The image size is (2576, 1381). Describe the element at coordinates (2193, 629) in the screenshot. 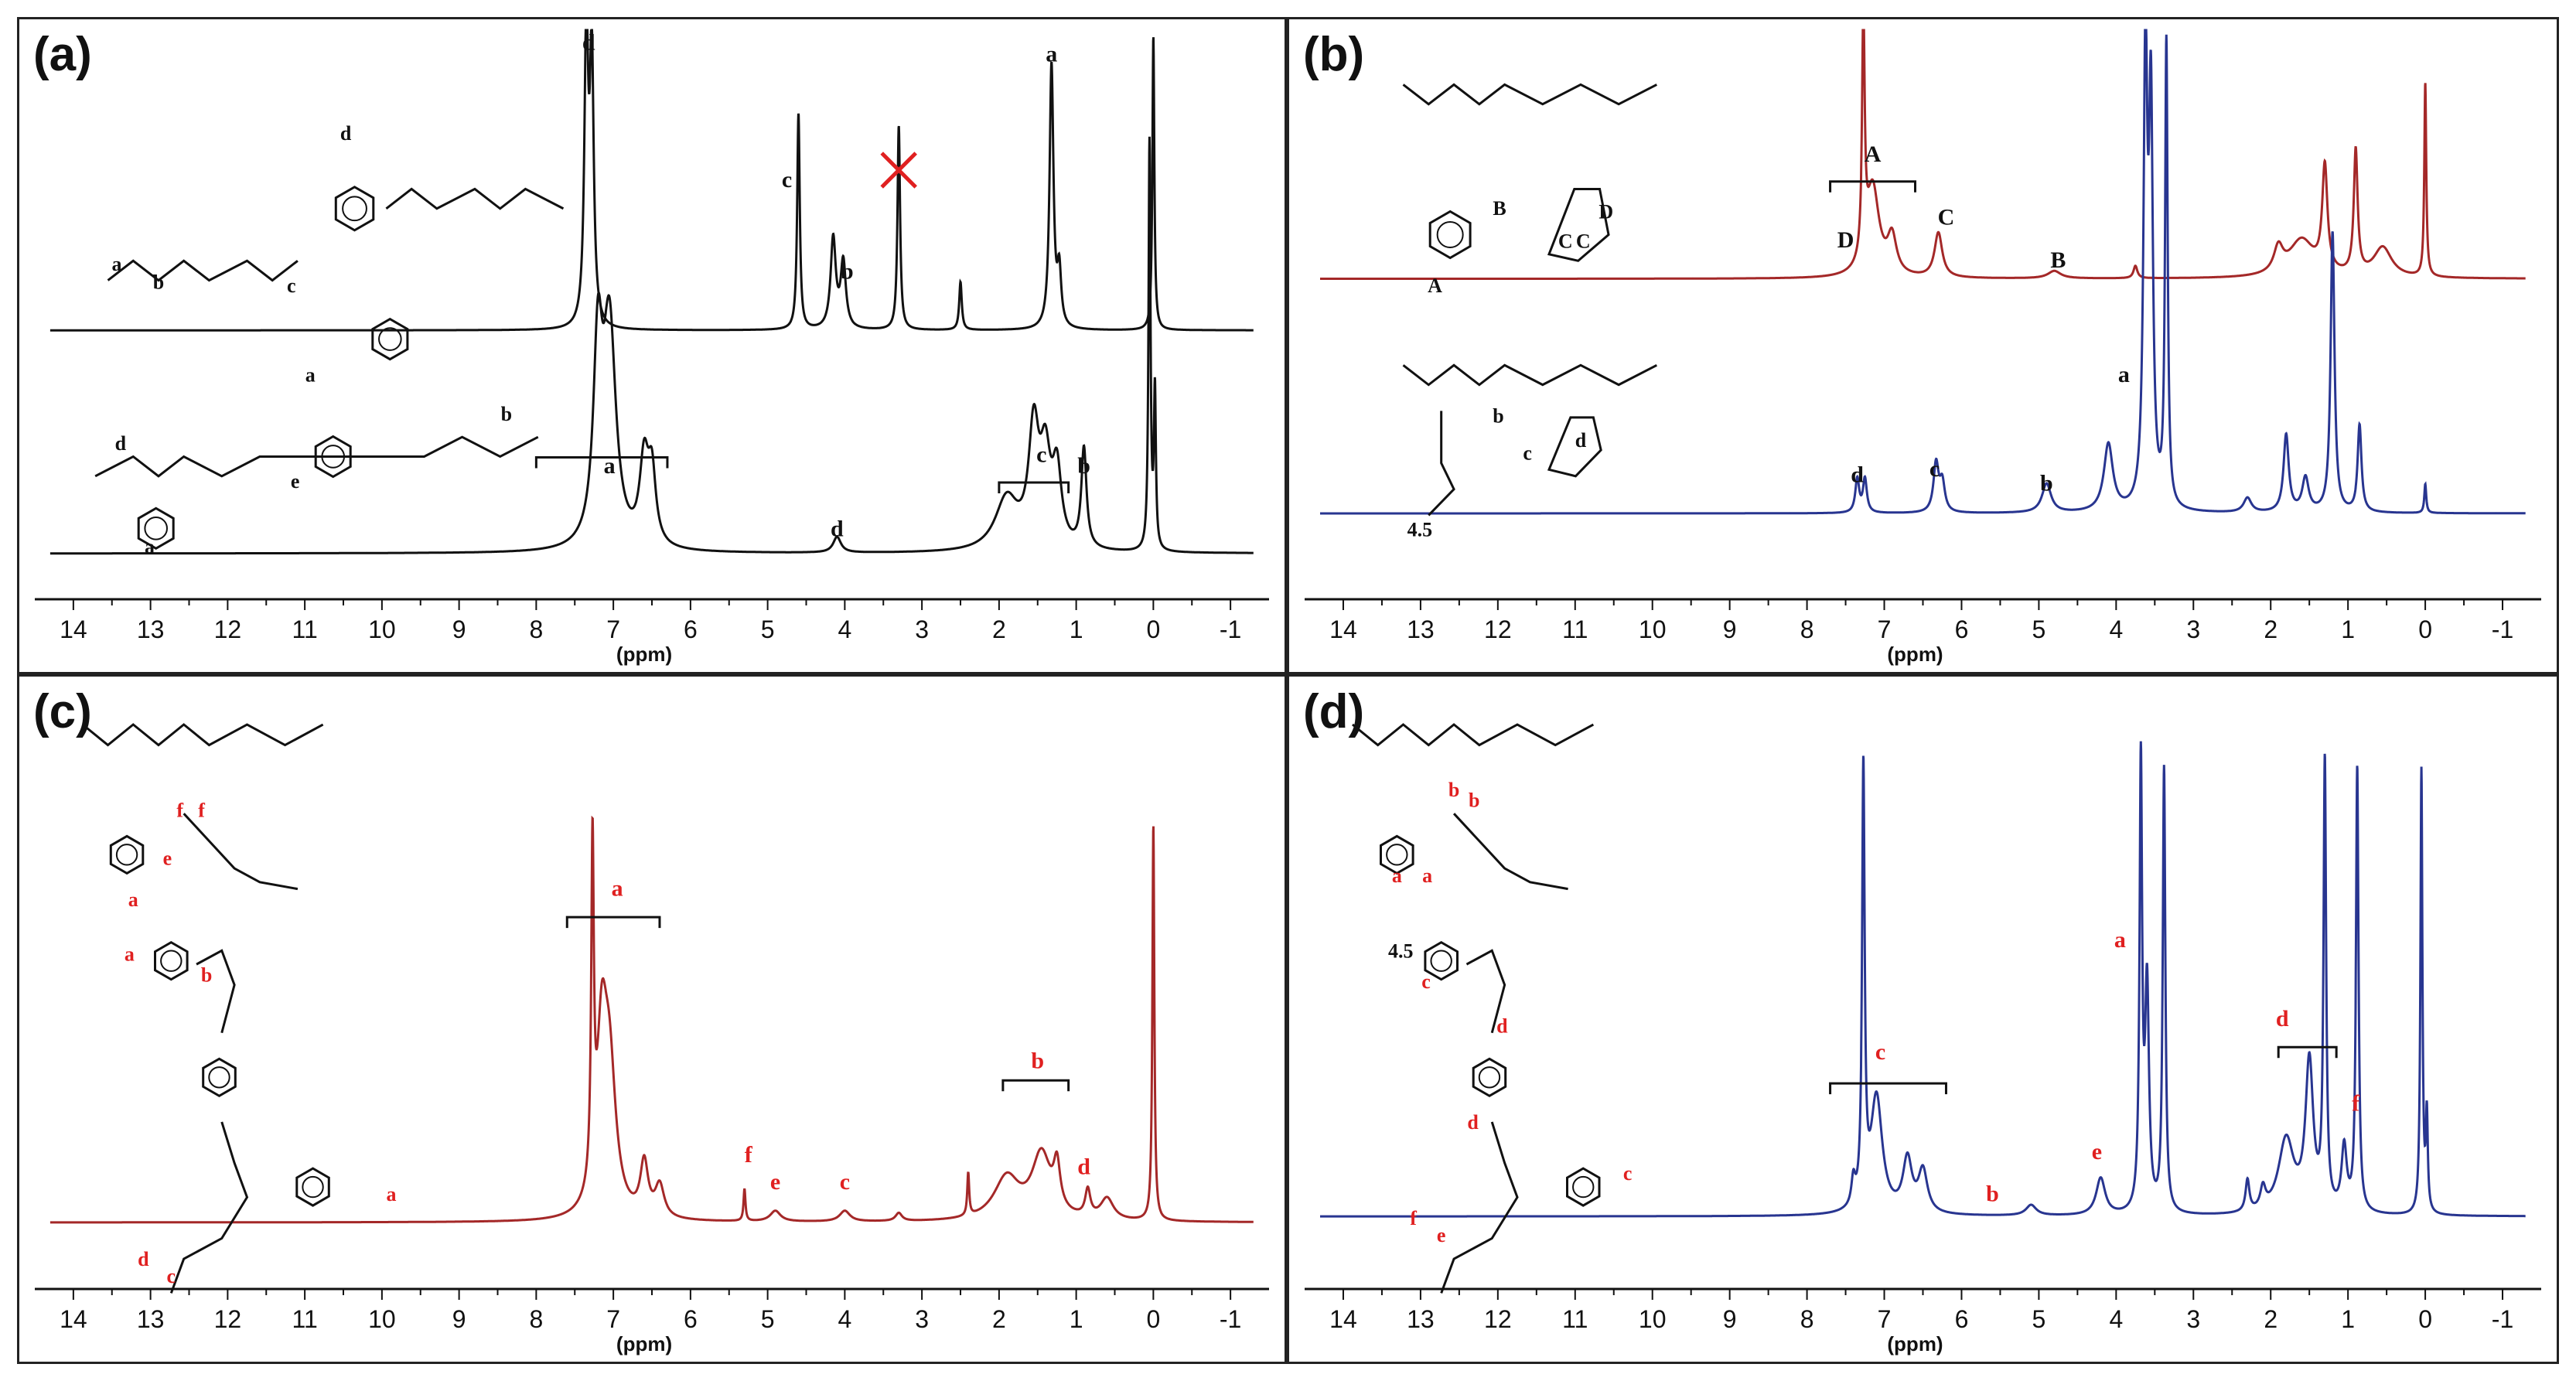

I see `x-tick-label: 3` at that location.